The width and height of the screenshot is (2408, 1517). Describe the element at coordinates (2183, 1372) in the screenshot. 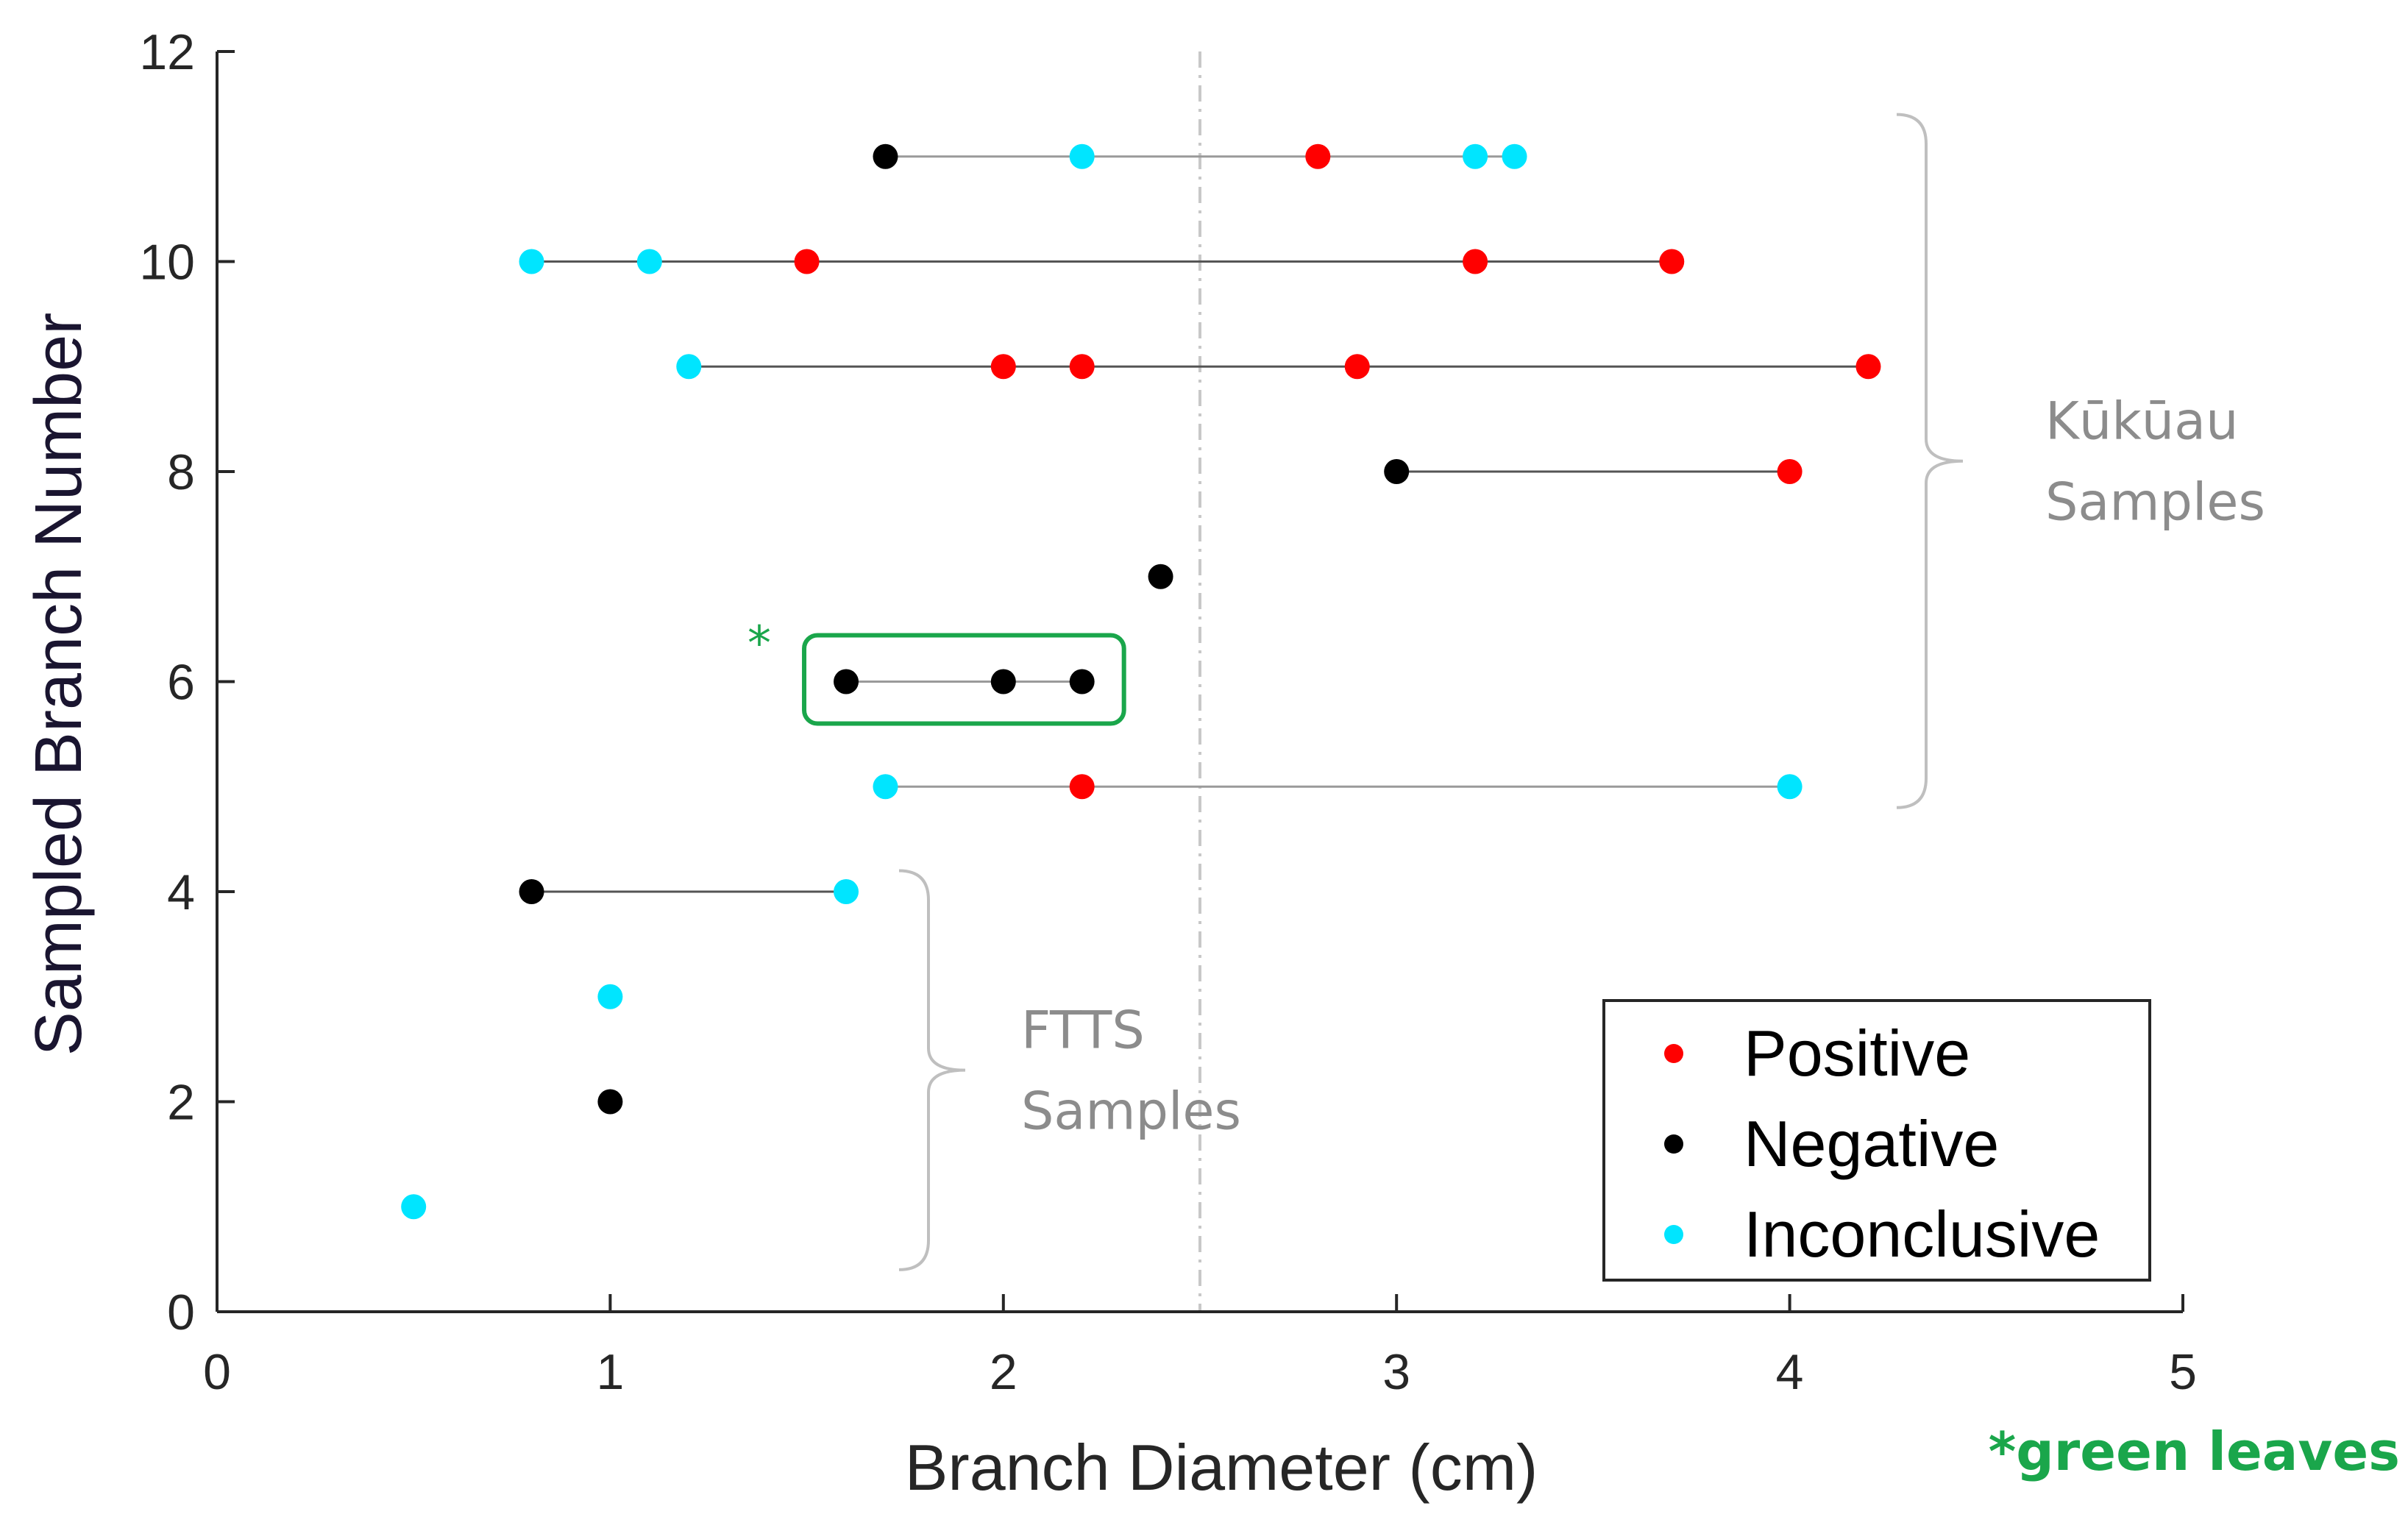

I see `x-tick-label-5: 5` at that location.